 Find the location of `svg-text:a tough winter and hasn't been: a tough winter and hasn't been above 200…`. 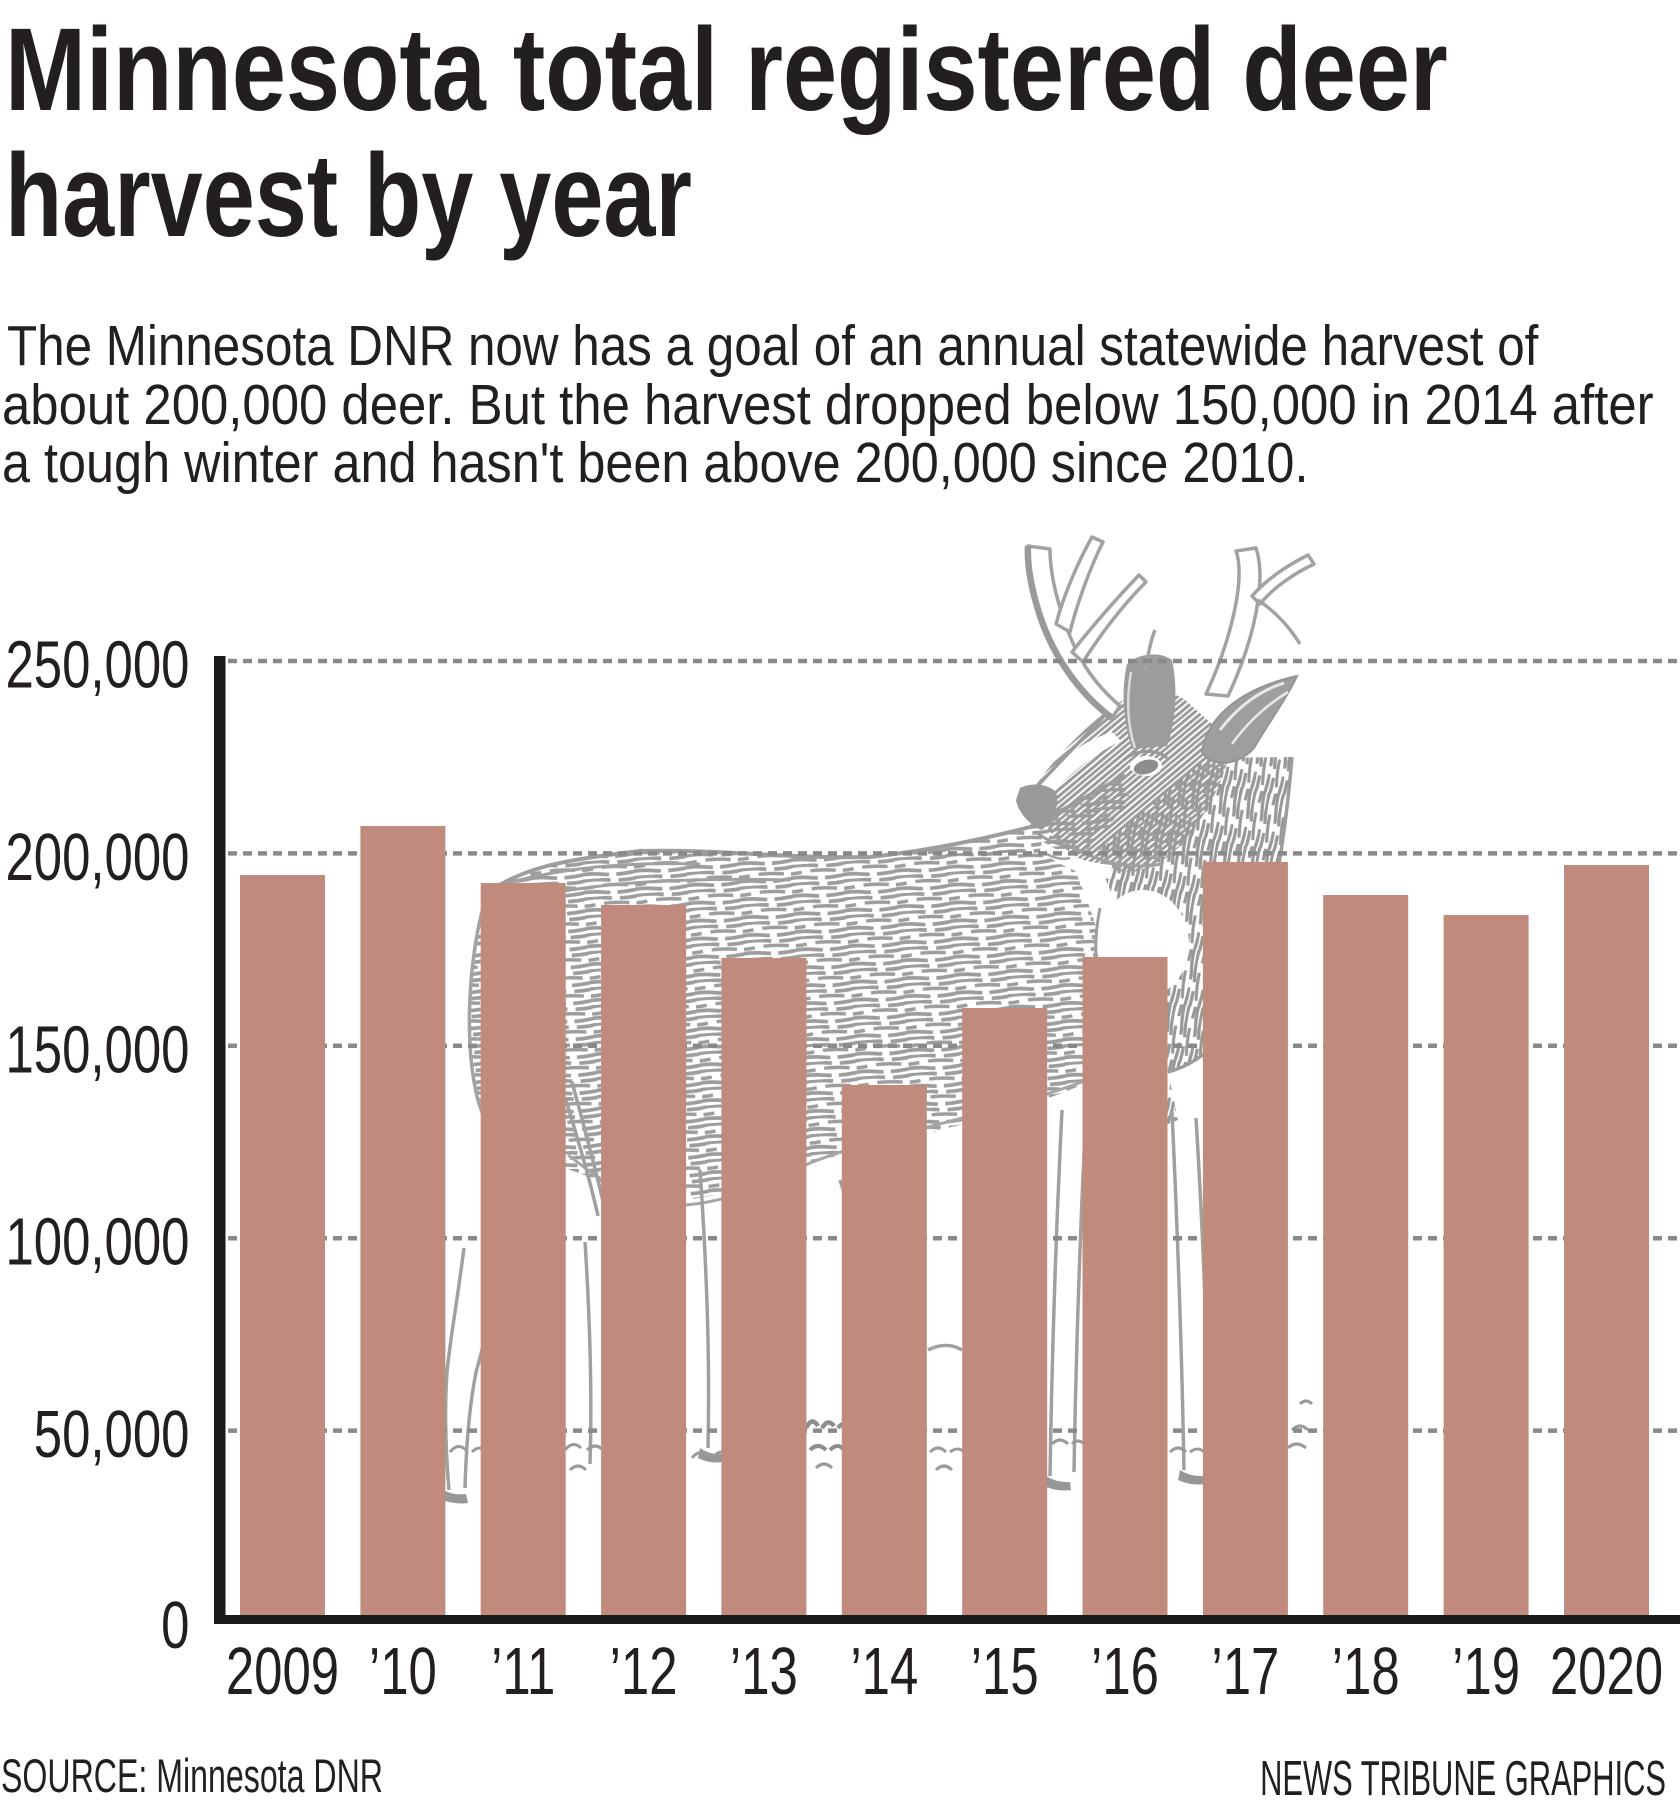

svg-text:a tough winter and hasn't been: a tough winter and hasn't been above 200… is located at coordinates (655, 463).